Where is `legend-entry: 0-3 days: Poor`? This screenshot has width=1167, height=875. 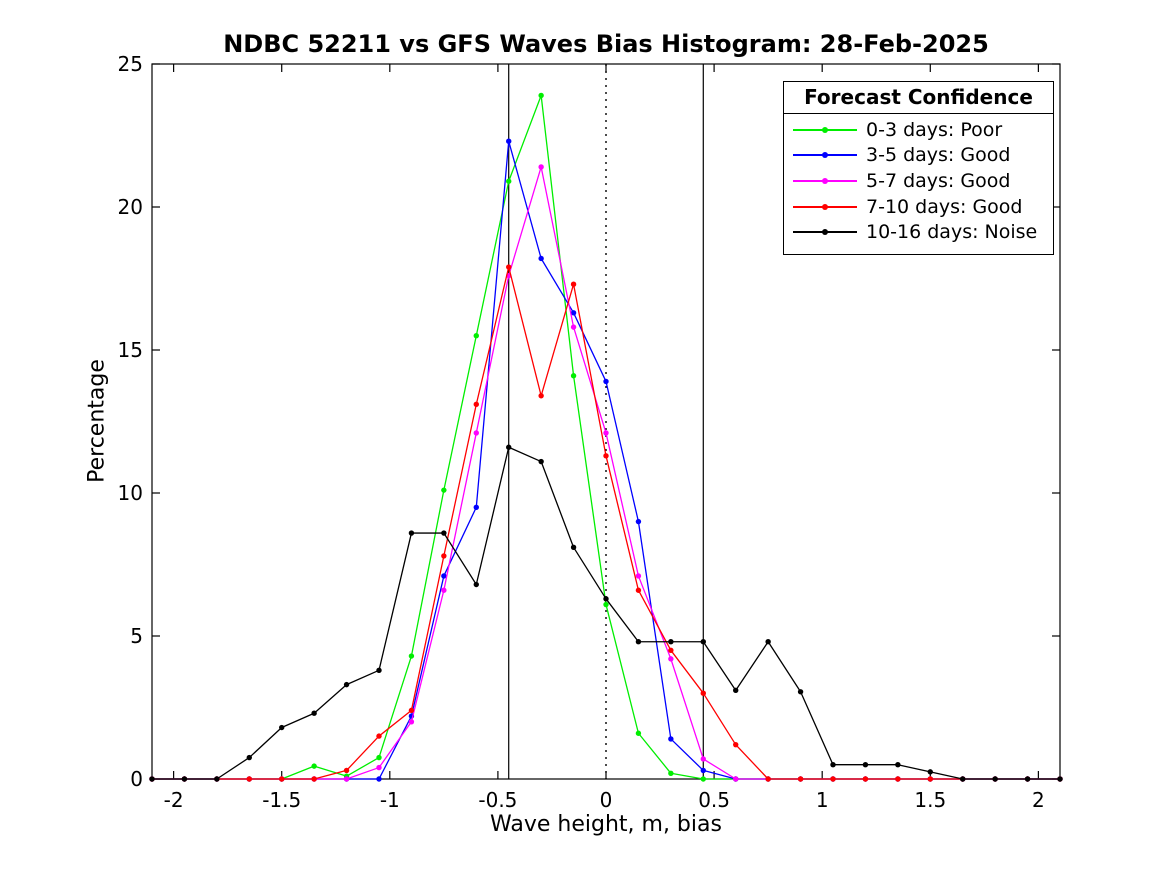 legend-entry: 0-3 days: Poor is located at coordinates (918, 130).